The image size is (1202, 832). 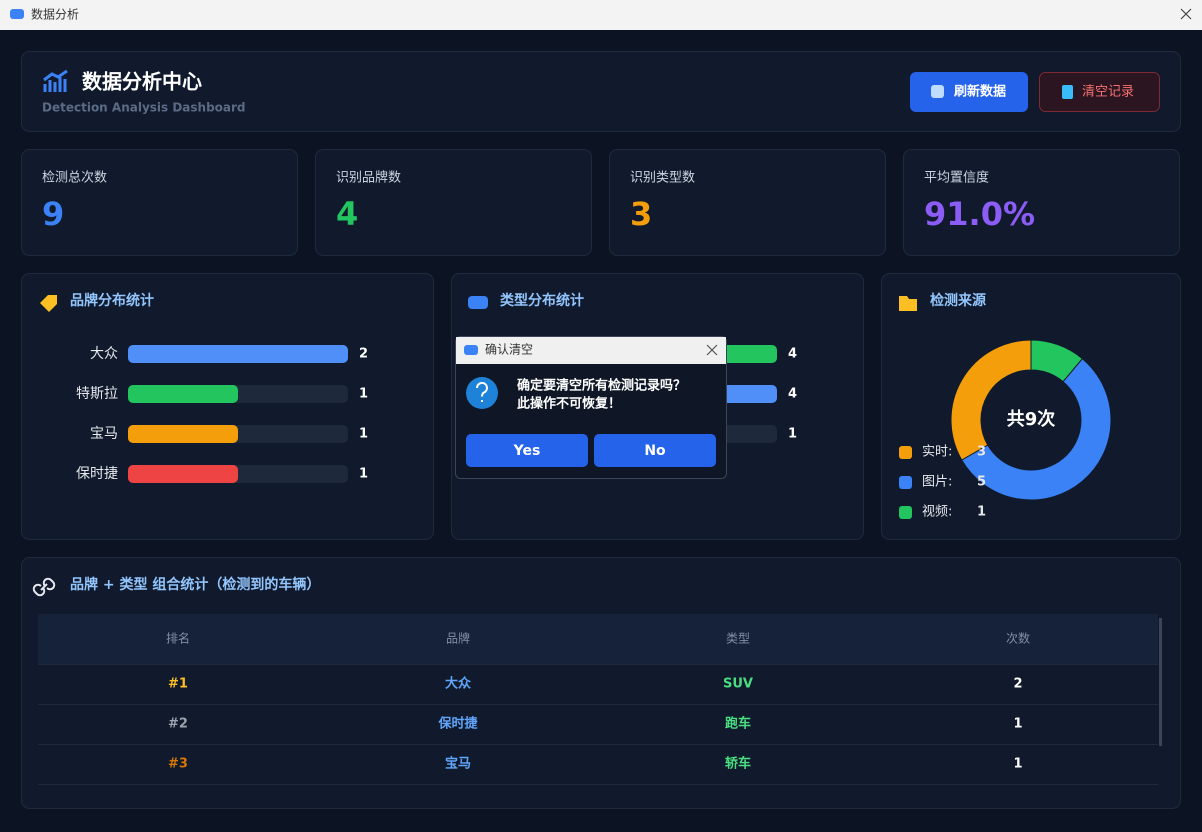 What do you see at coordinates (97, 474) in the screenshot?
I see `bar-label: 保时捷` at bounding box center [97, 474].